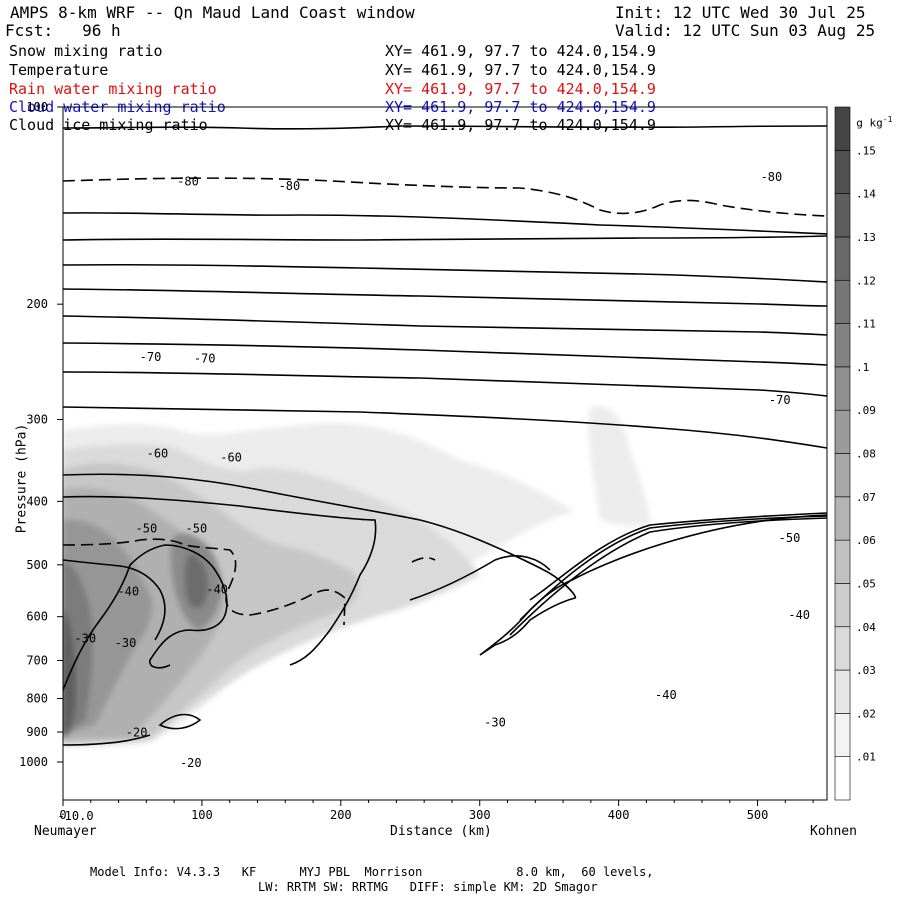 This screenshot has width=900, height=900. What do you see at coordinates (866, 194) in the screenshot?
I see `colorbar-tick-label: .14` at bounding box center [866, 194].